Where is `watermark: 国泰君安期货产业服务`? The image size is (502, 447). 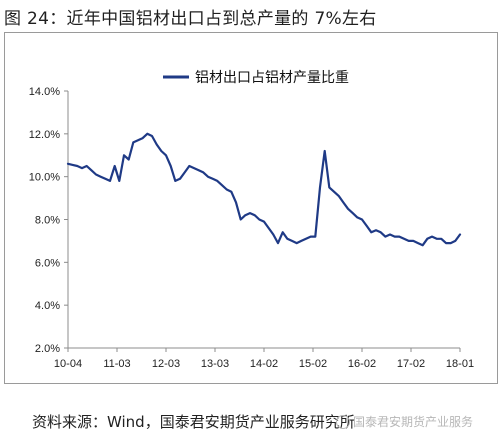 watermark: 国泰君安期货产业服务 is located at coordinates (404, 421).